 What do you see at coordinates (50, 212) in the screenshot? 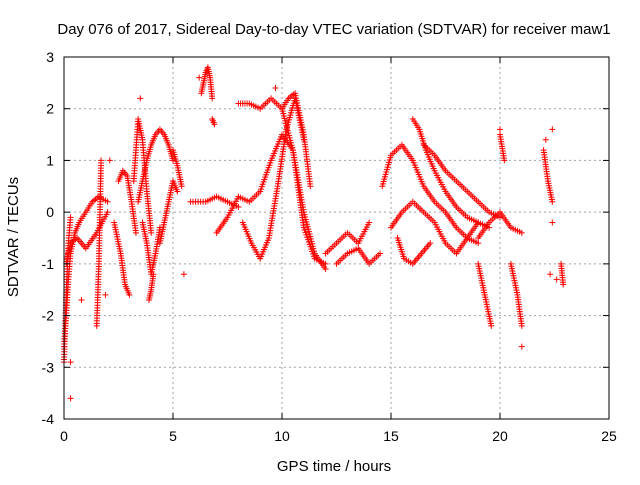
I see `y-tick-label: 0` at bounding box center [50, 212].